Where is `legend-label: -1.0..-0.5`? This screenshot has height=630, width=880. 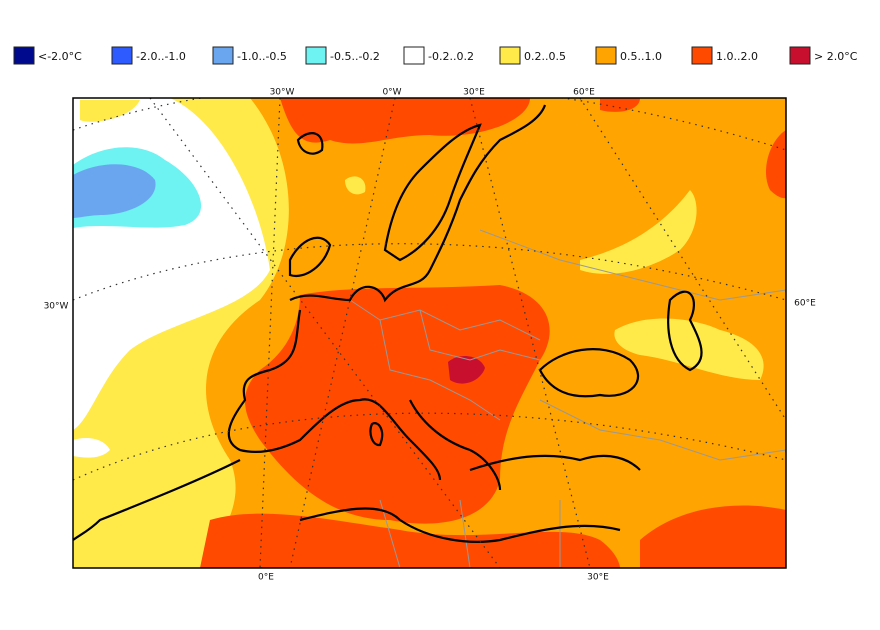 legend-label: -1.0..-0.5 is located at coordinates (262, 56).